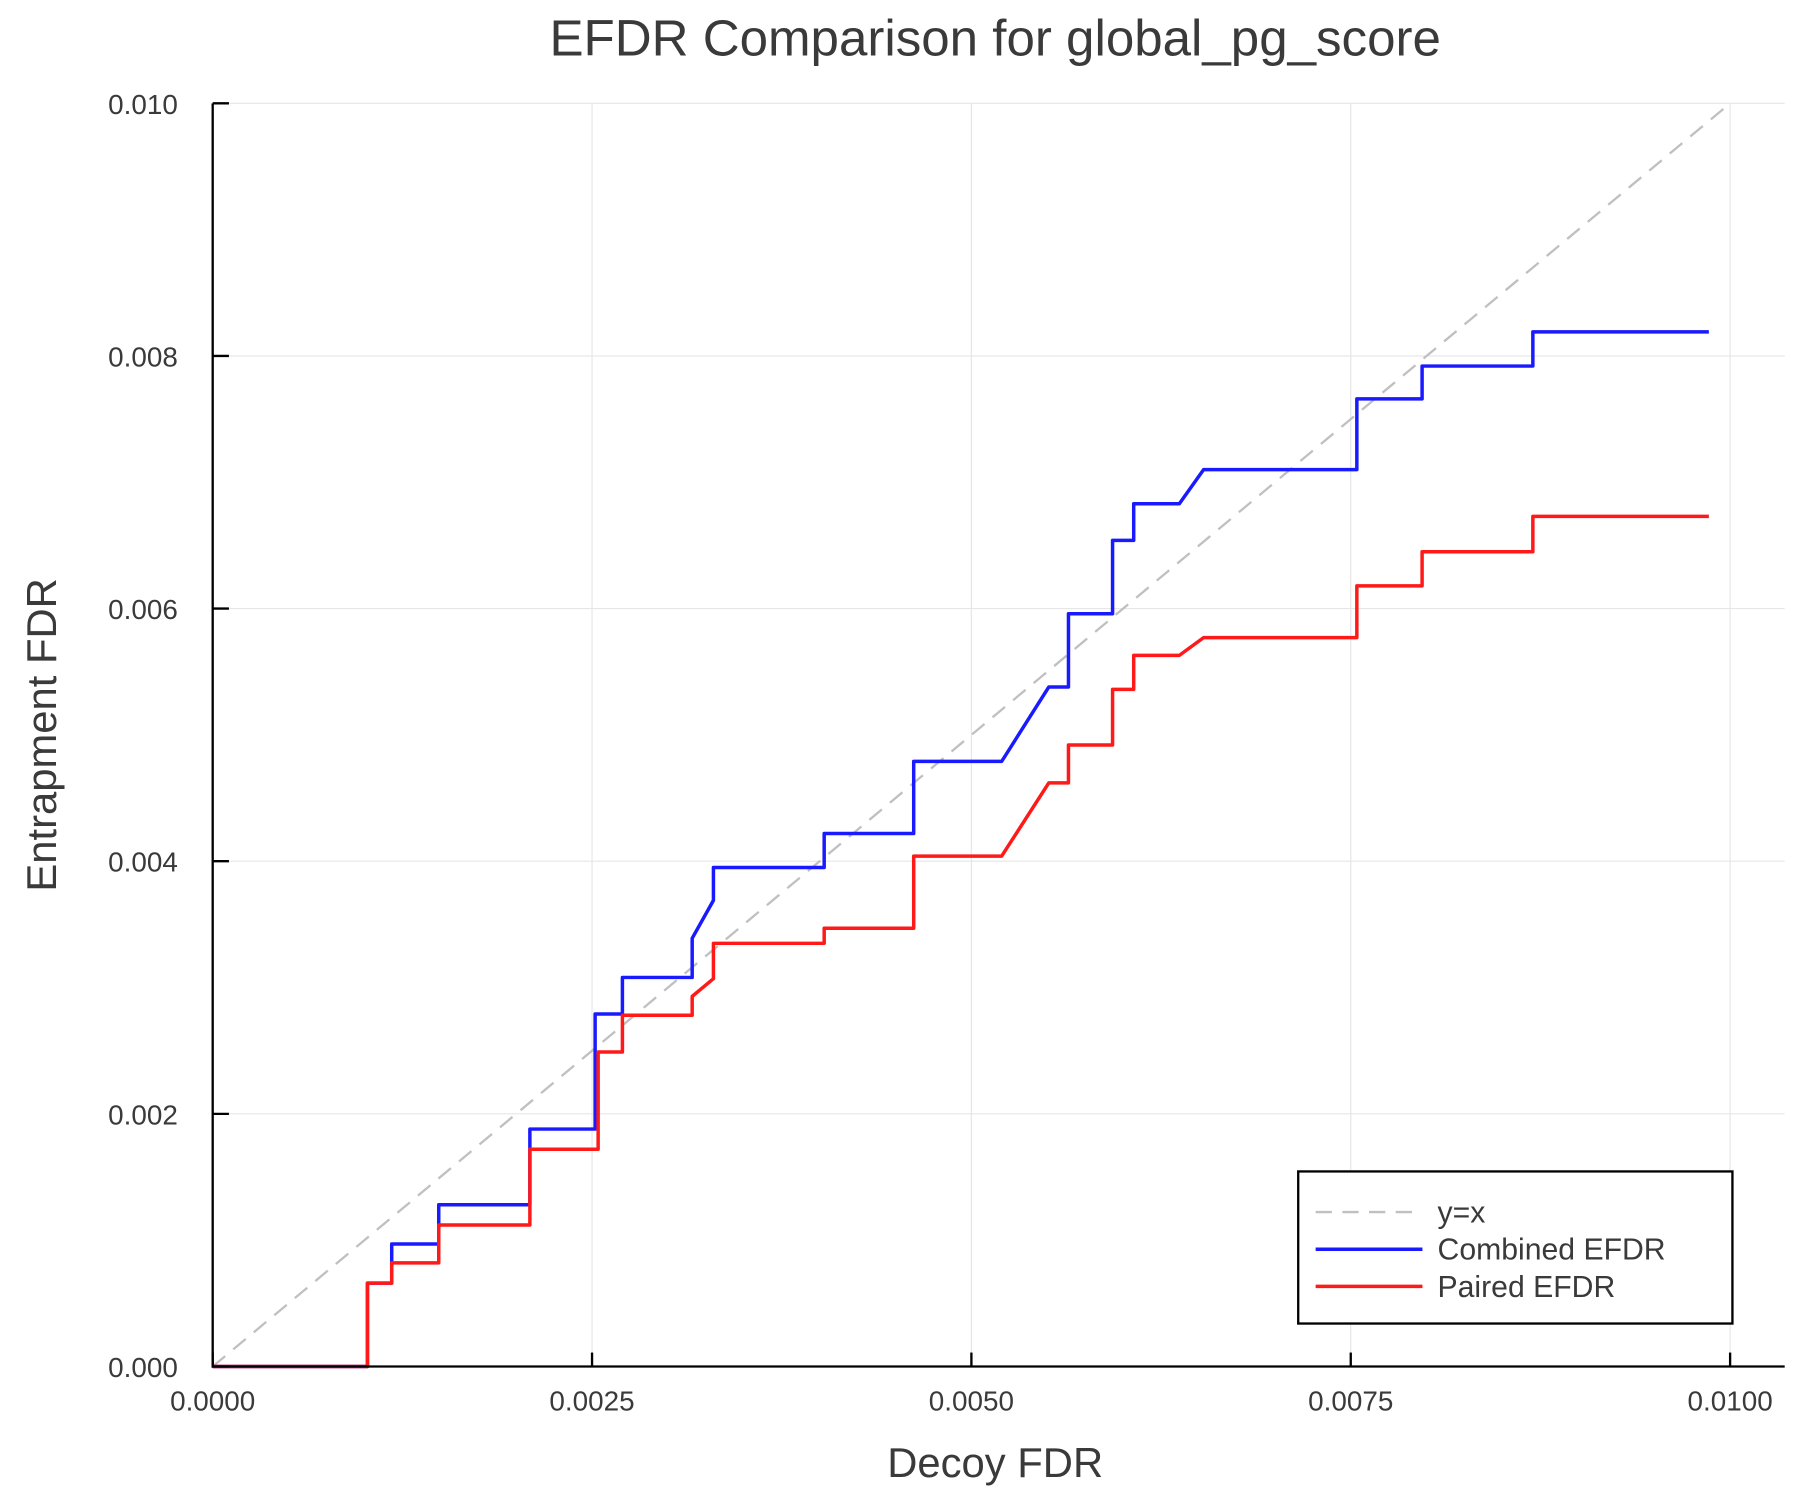 The width and height of the screenshot is (1800, 1500). Describe the element at coordinates (1462, 1213) in the screenshot. I see `legend-label: y=x` at that location.